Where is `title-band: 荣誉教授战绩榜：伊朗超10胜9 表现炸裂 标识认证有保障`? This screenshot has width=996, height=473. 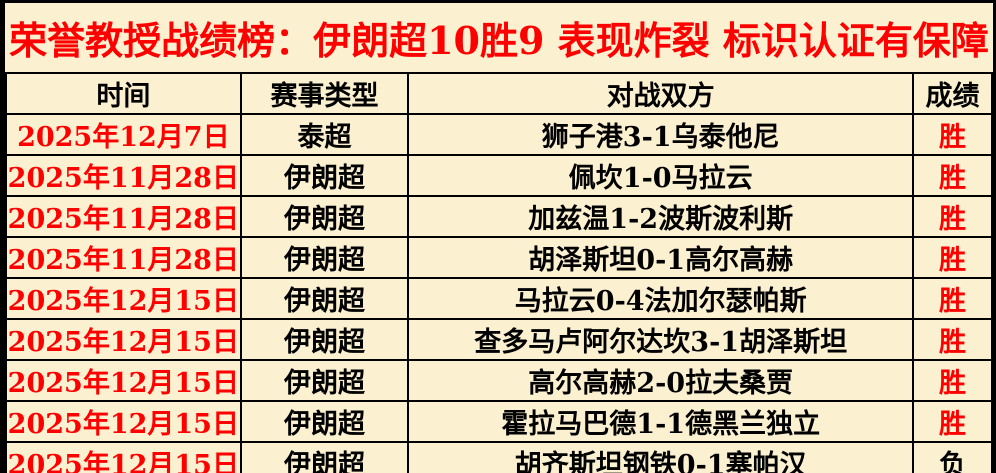
title-band: 荣誉教授战绩榜：伊朗超10胜9 表现炸裂 标识认证有保障 is located at coordinates (499, 37).